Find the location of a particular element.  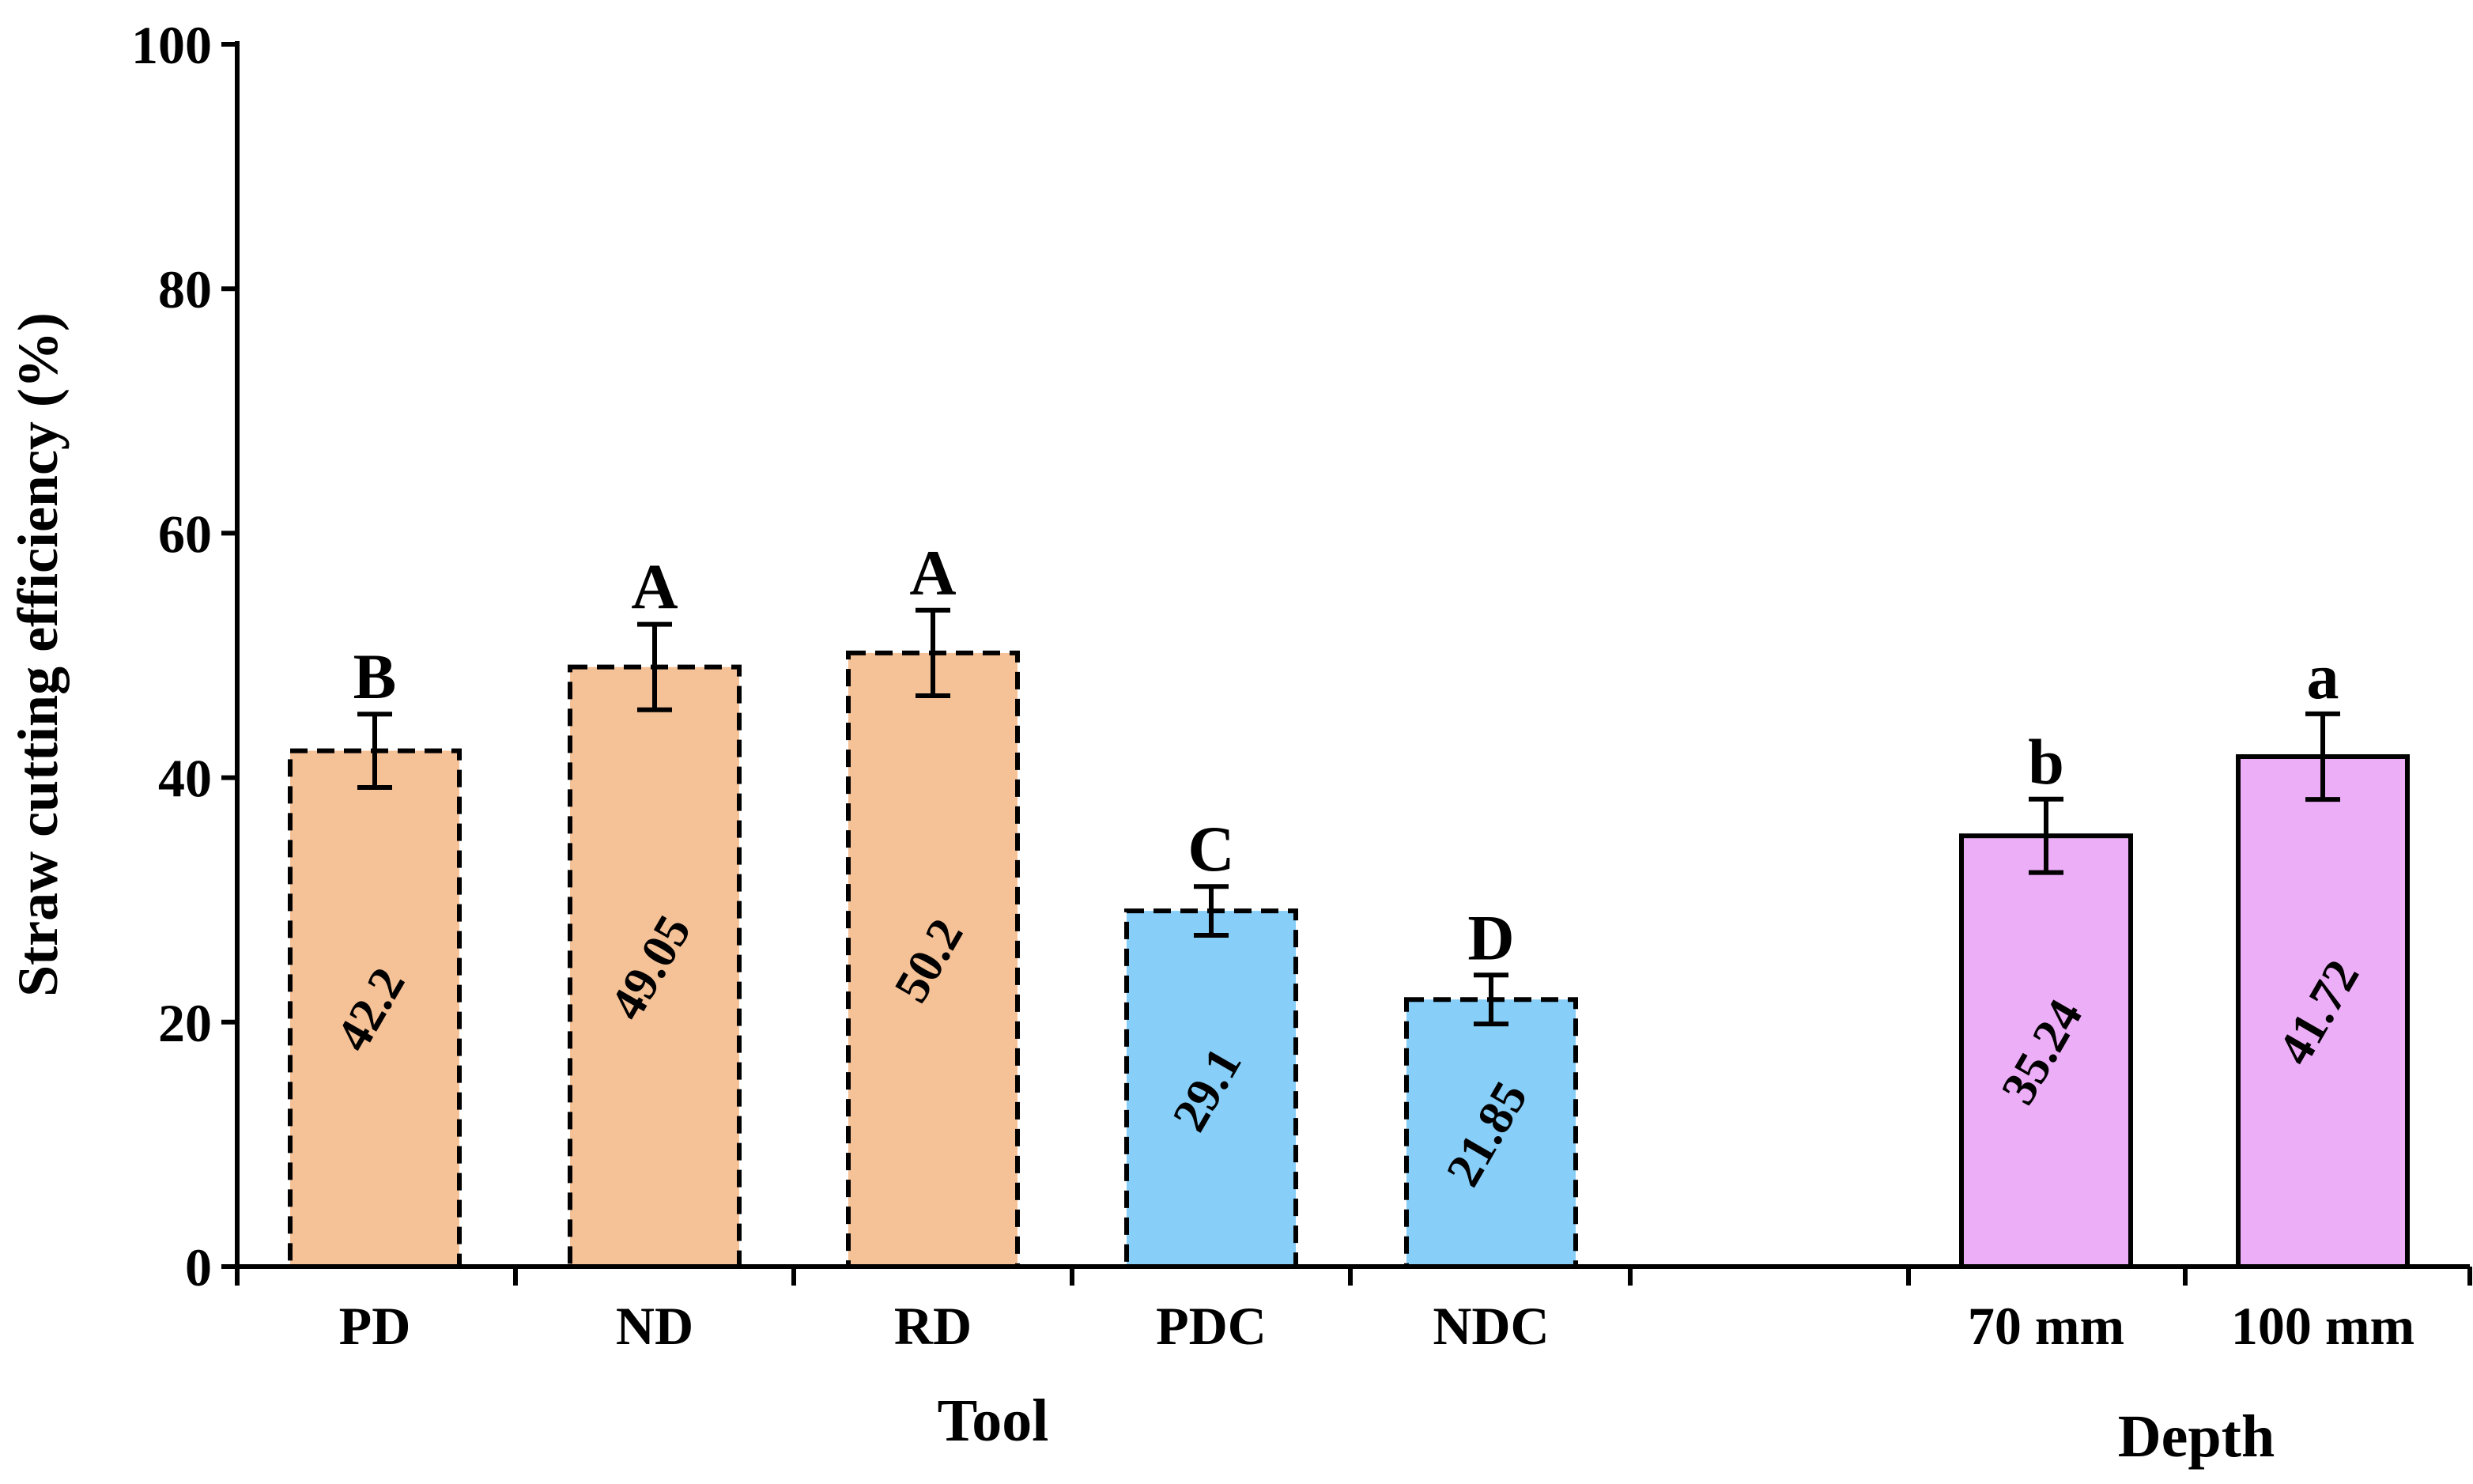

y-tick-label-60: 60 is located at coordinates (185, 534).